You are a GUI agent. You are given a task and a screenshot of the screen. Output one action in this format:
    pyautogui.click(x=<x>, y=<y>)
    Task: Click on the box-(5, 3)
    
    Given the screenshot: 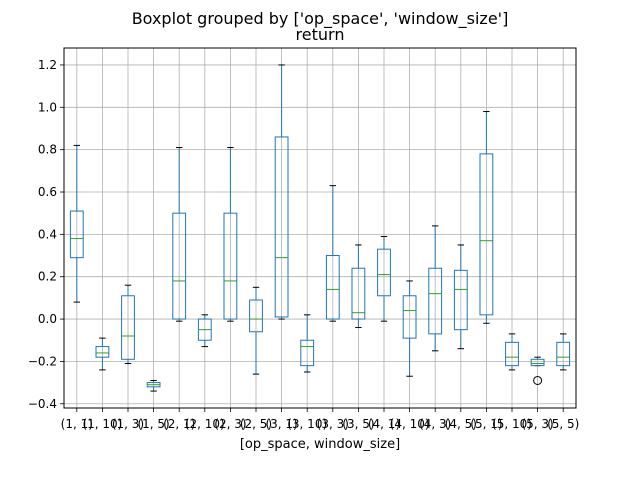 What is the action you would take?
    pyautogui.click(x=537, y=370)
    